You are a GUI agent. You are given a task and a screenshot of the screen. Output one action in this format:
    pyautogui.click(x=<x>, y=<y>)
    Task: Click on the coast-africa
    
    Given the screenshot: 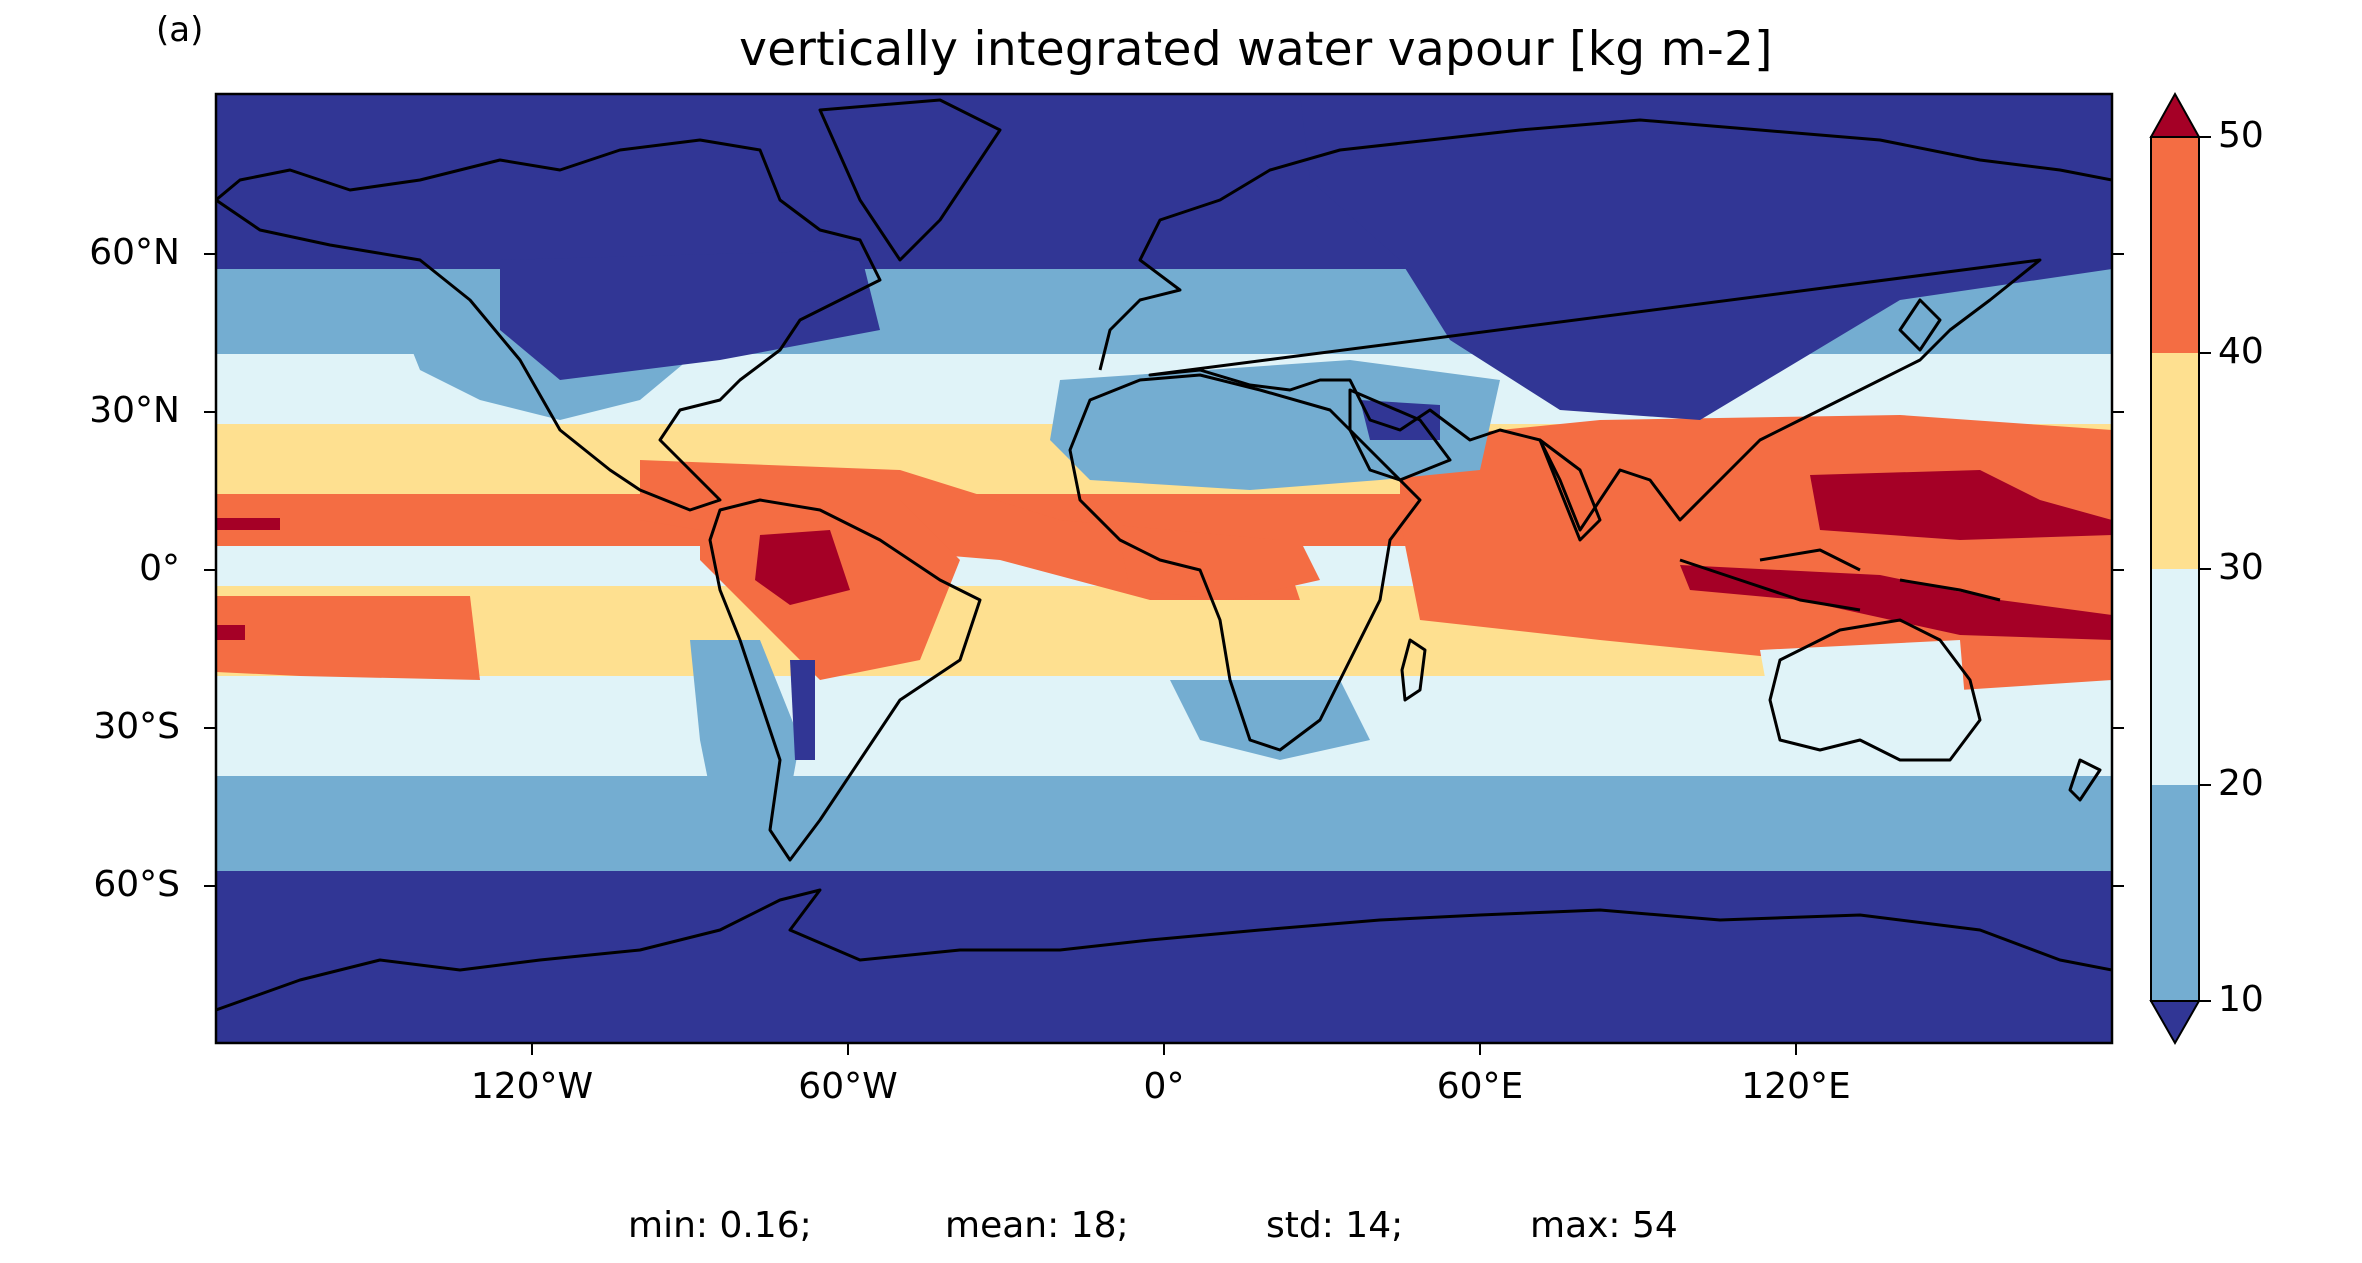 What is the action you would take?
    pyautogui.click(x=1245, y=562)
    